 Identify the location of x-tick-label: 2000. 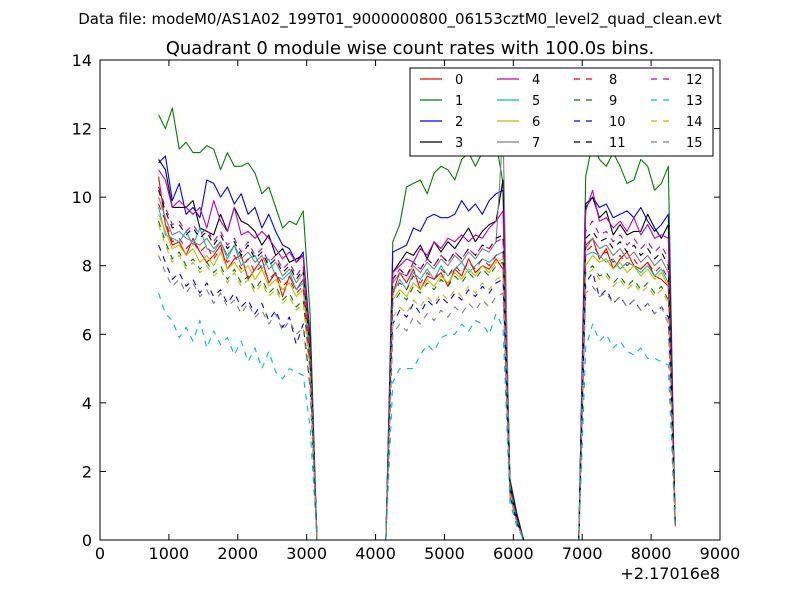
(237, 553).